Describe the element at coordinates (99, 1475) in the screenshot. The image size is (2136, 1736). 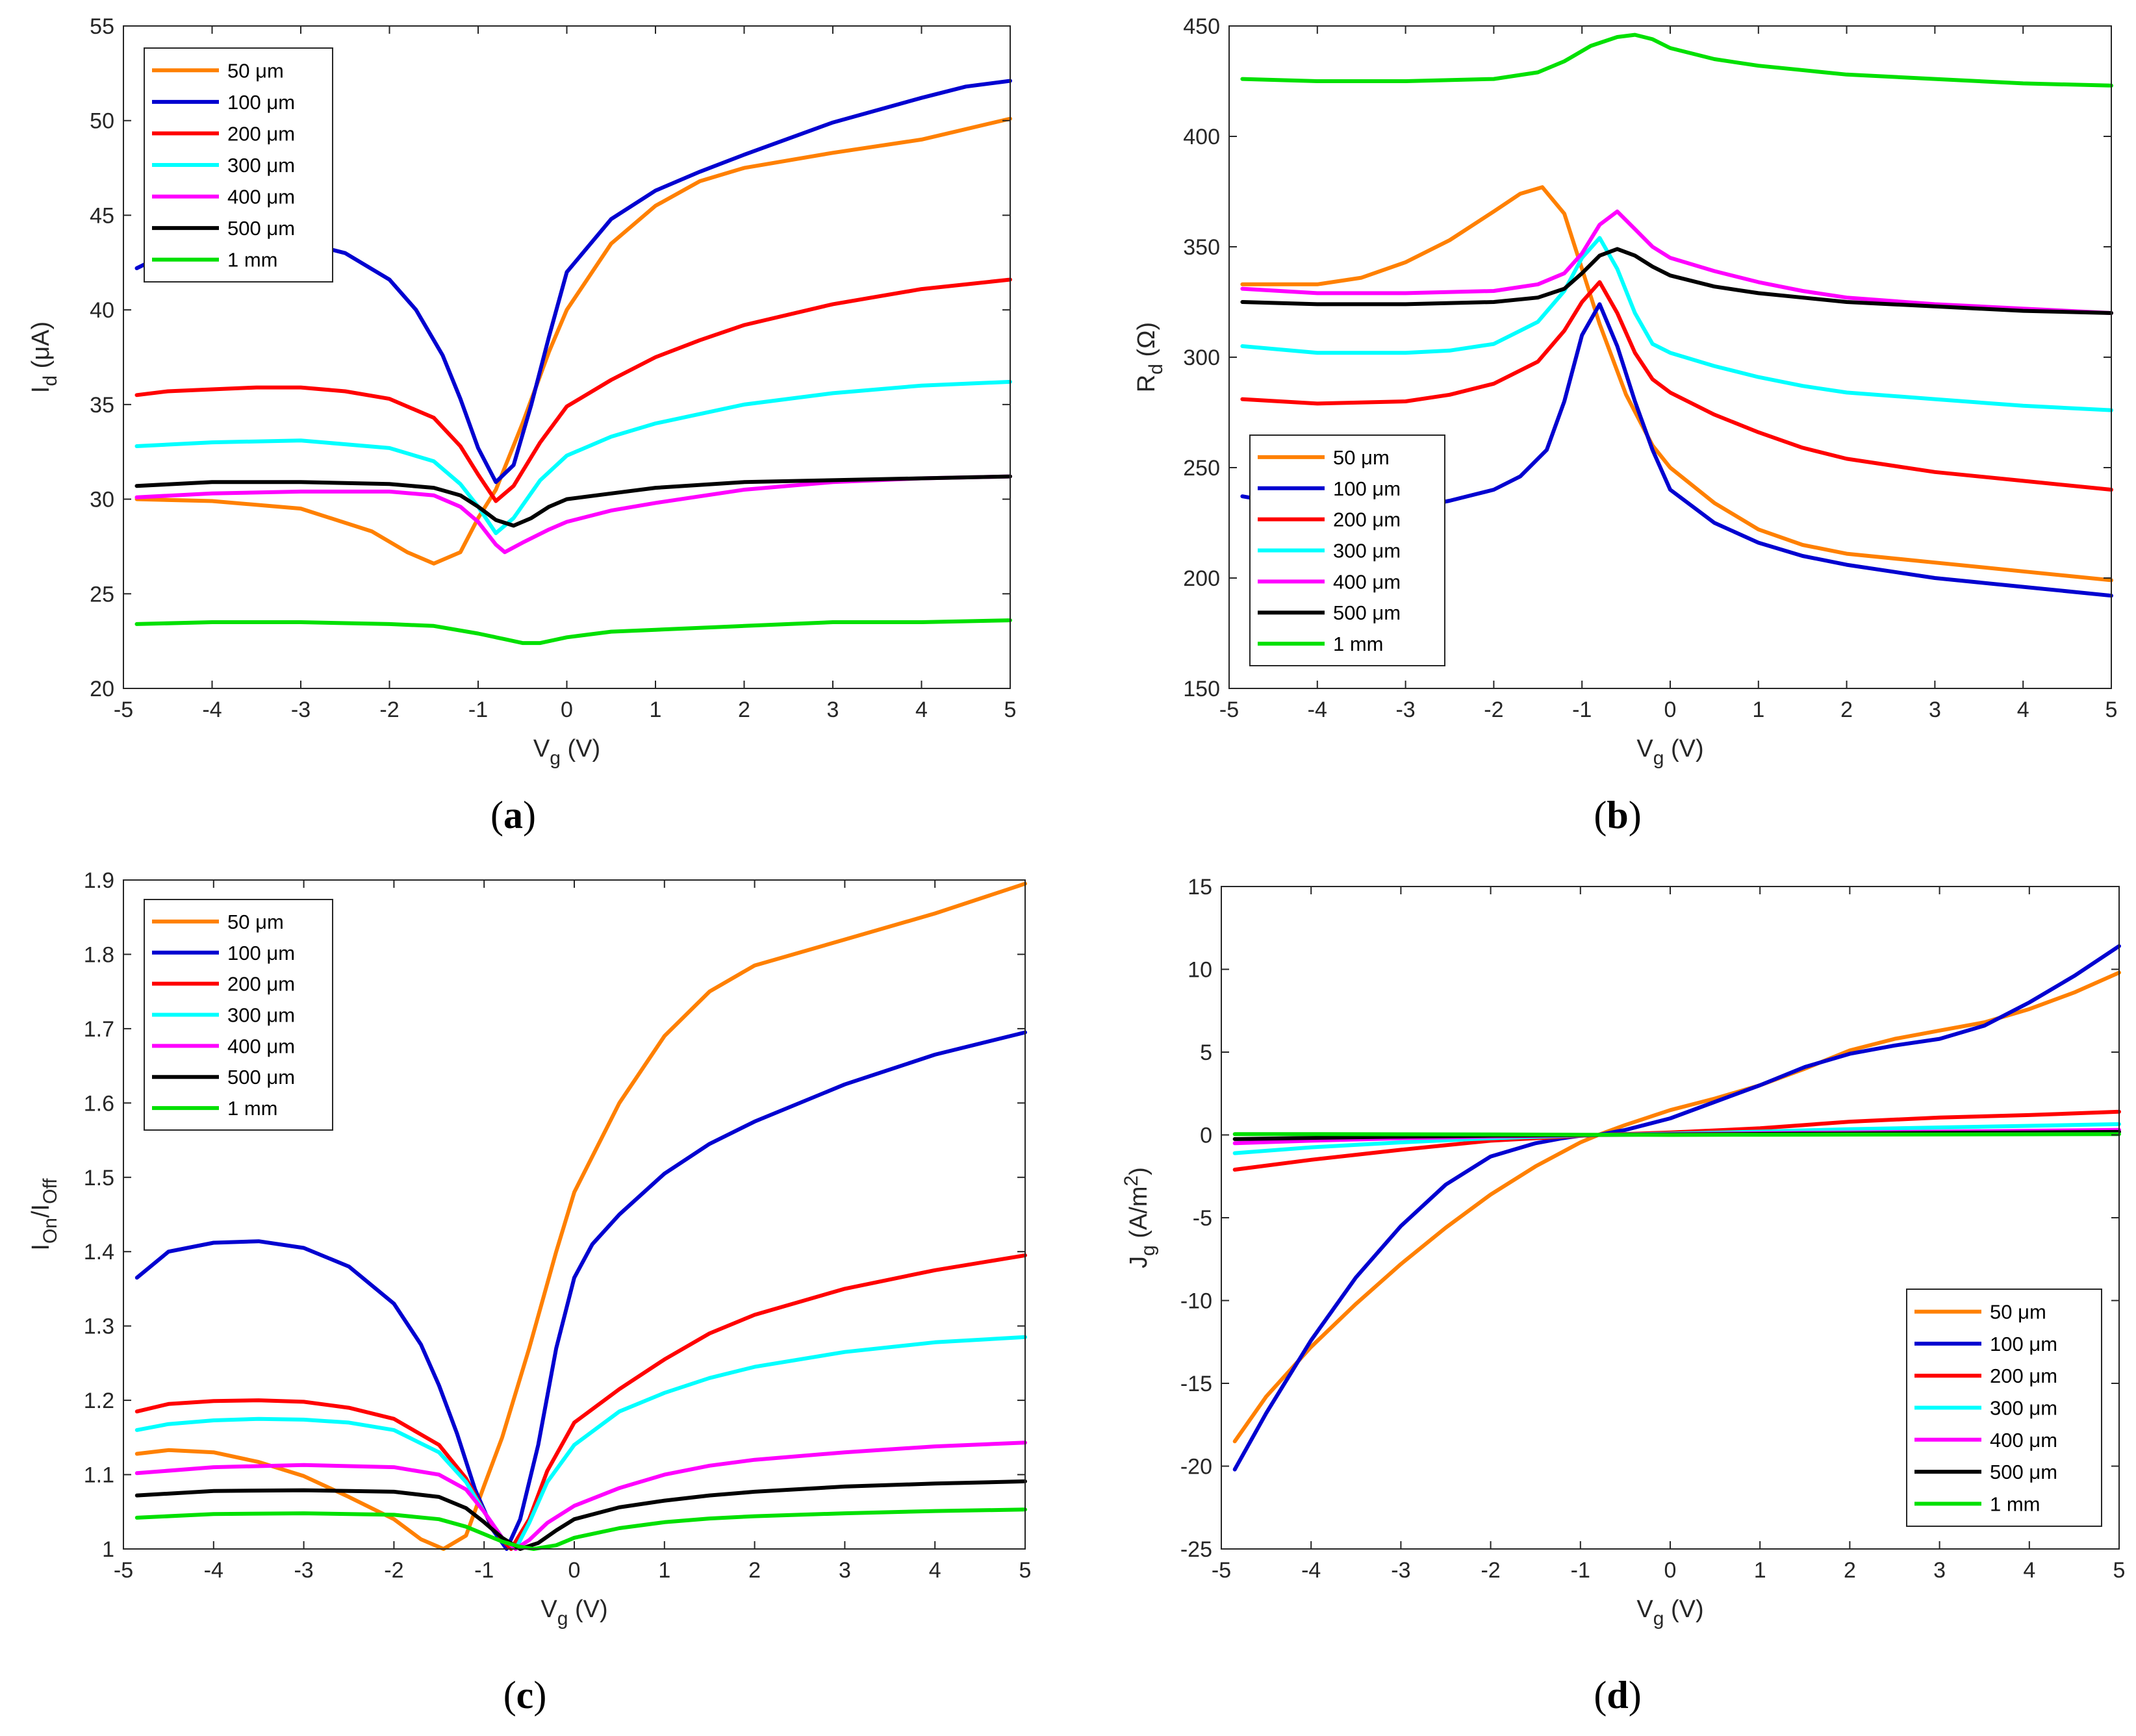
I see `y-tick-label: 1.1` at that location.